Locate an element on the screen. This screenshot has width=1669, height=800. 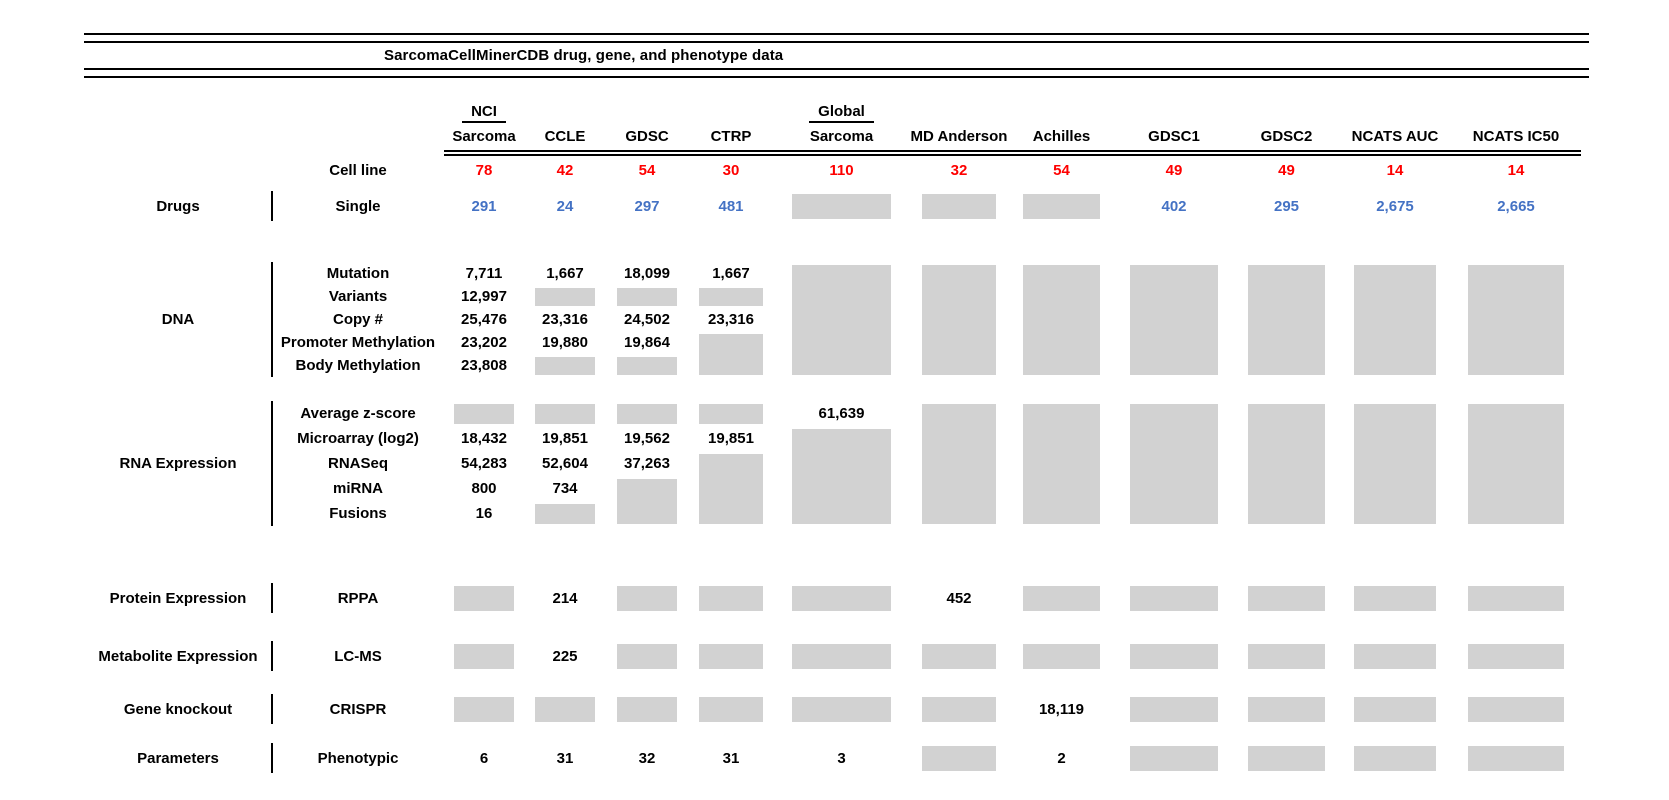
value-cell: 23,202 is located at coordinates (484, 342).